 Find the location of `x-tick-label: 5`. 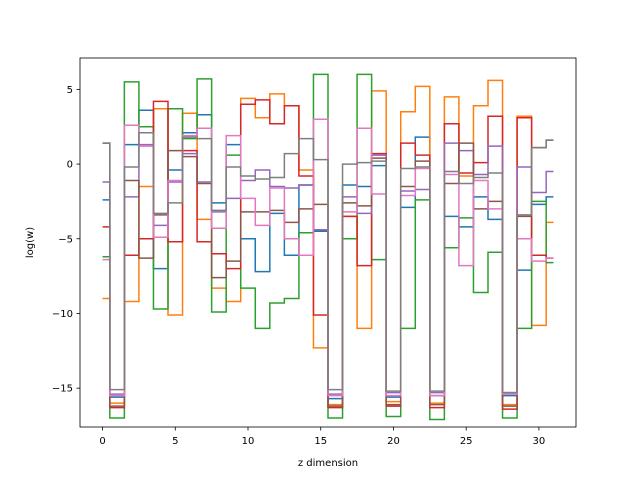

x-tick-label: 5 is located at coordinates (175, 441).